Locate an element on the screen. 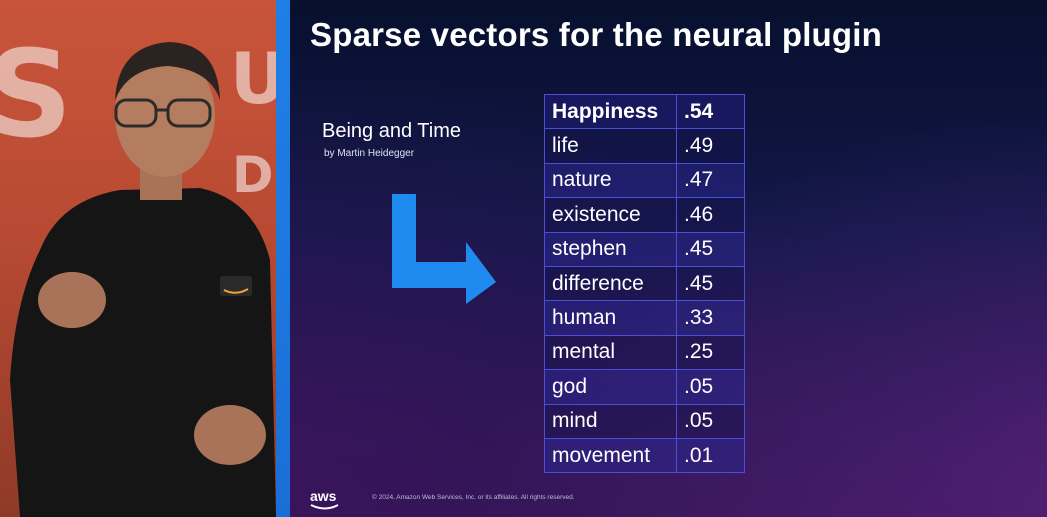  term-cell: nature is located at coordinates (610, 180).